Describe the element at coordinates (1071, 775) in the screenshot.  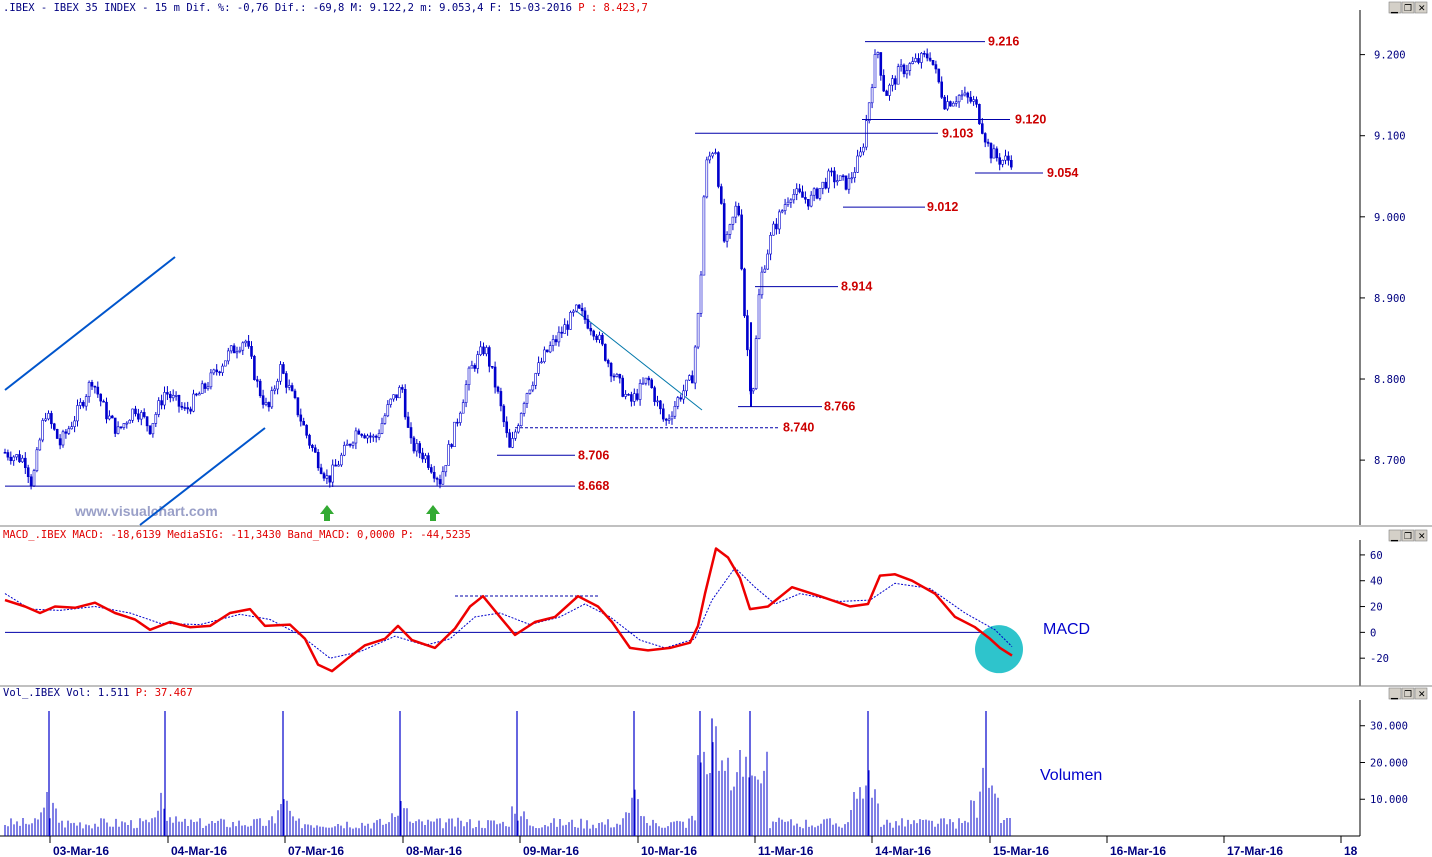
I see `volume-panel-label: Volumen` at that location.